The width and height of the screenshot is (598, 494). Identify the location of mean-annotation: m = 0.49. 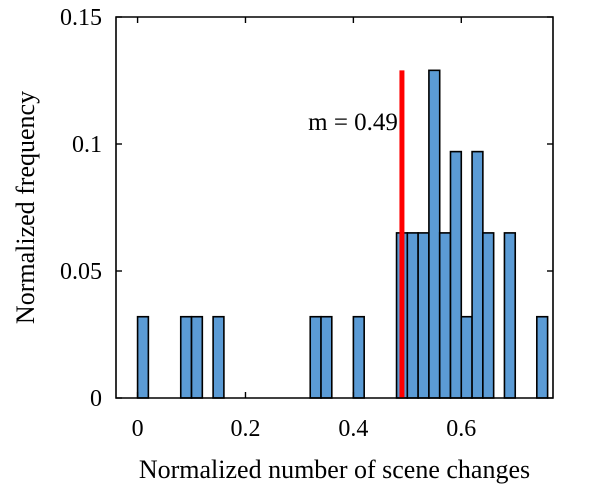
(353, 122).